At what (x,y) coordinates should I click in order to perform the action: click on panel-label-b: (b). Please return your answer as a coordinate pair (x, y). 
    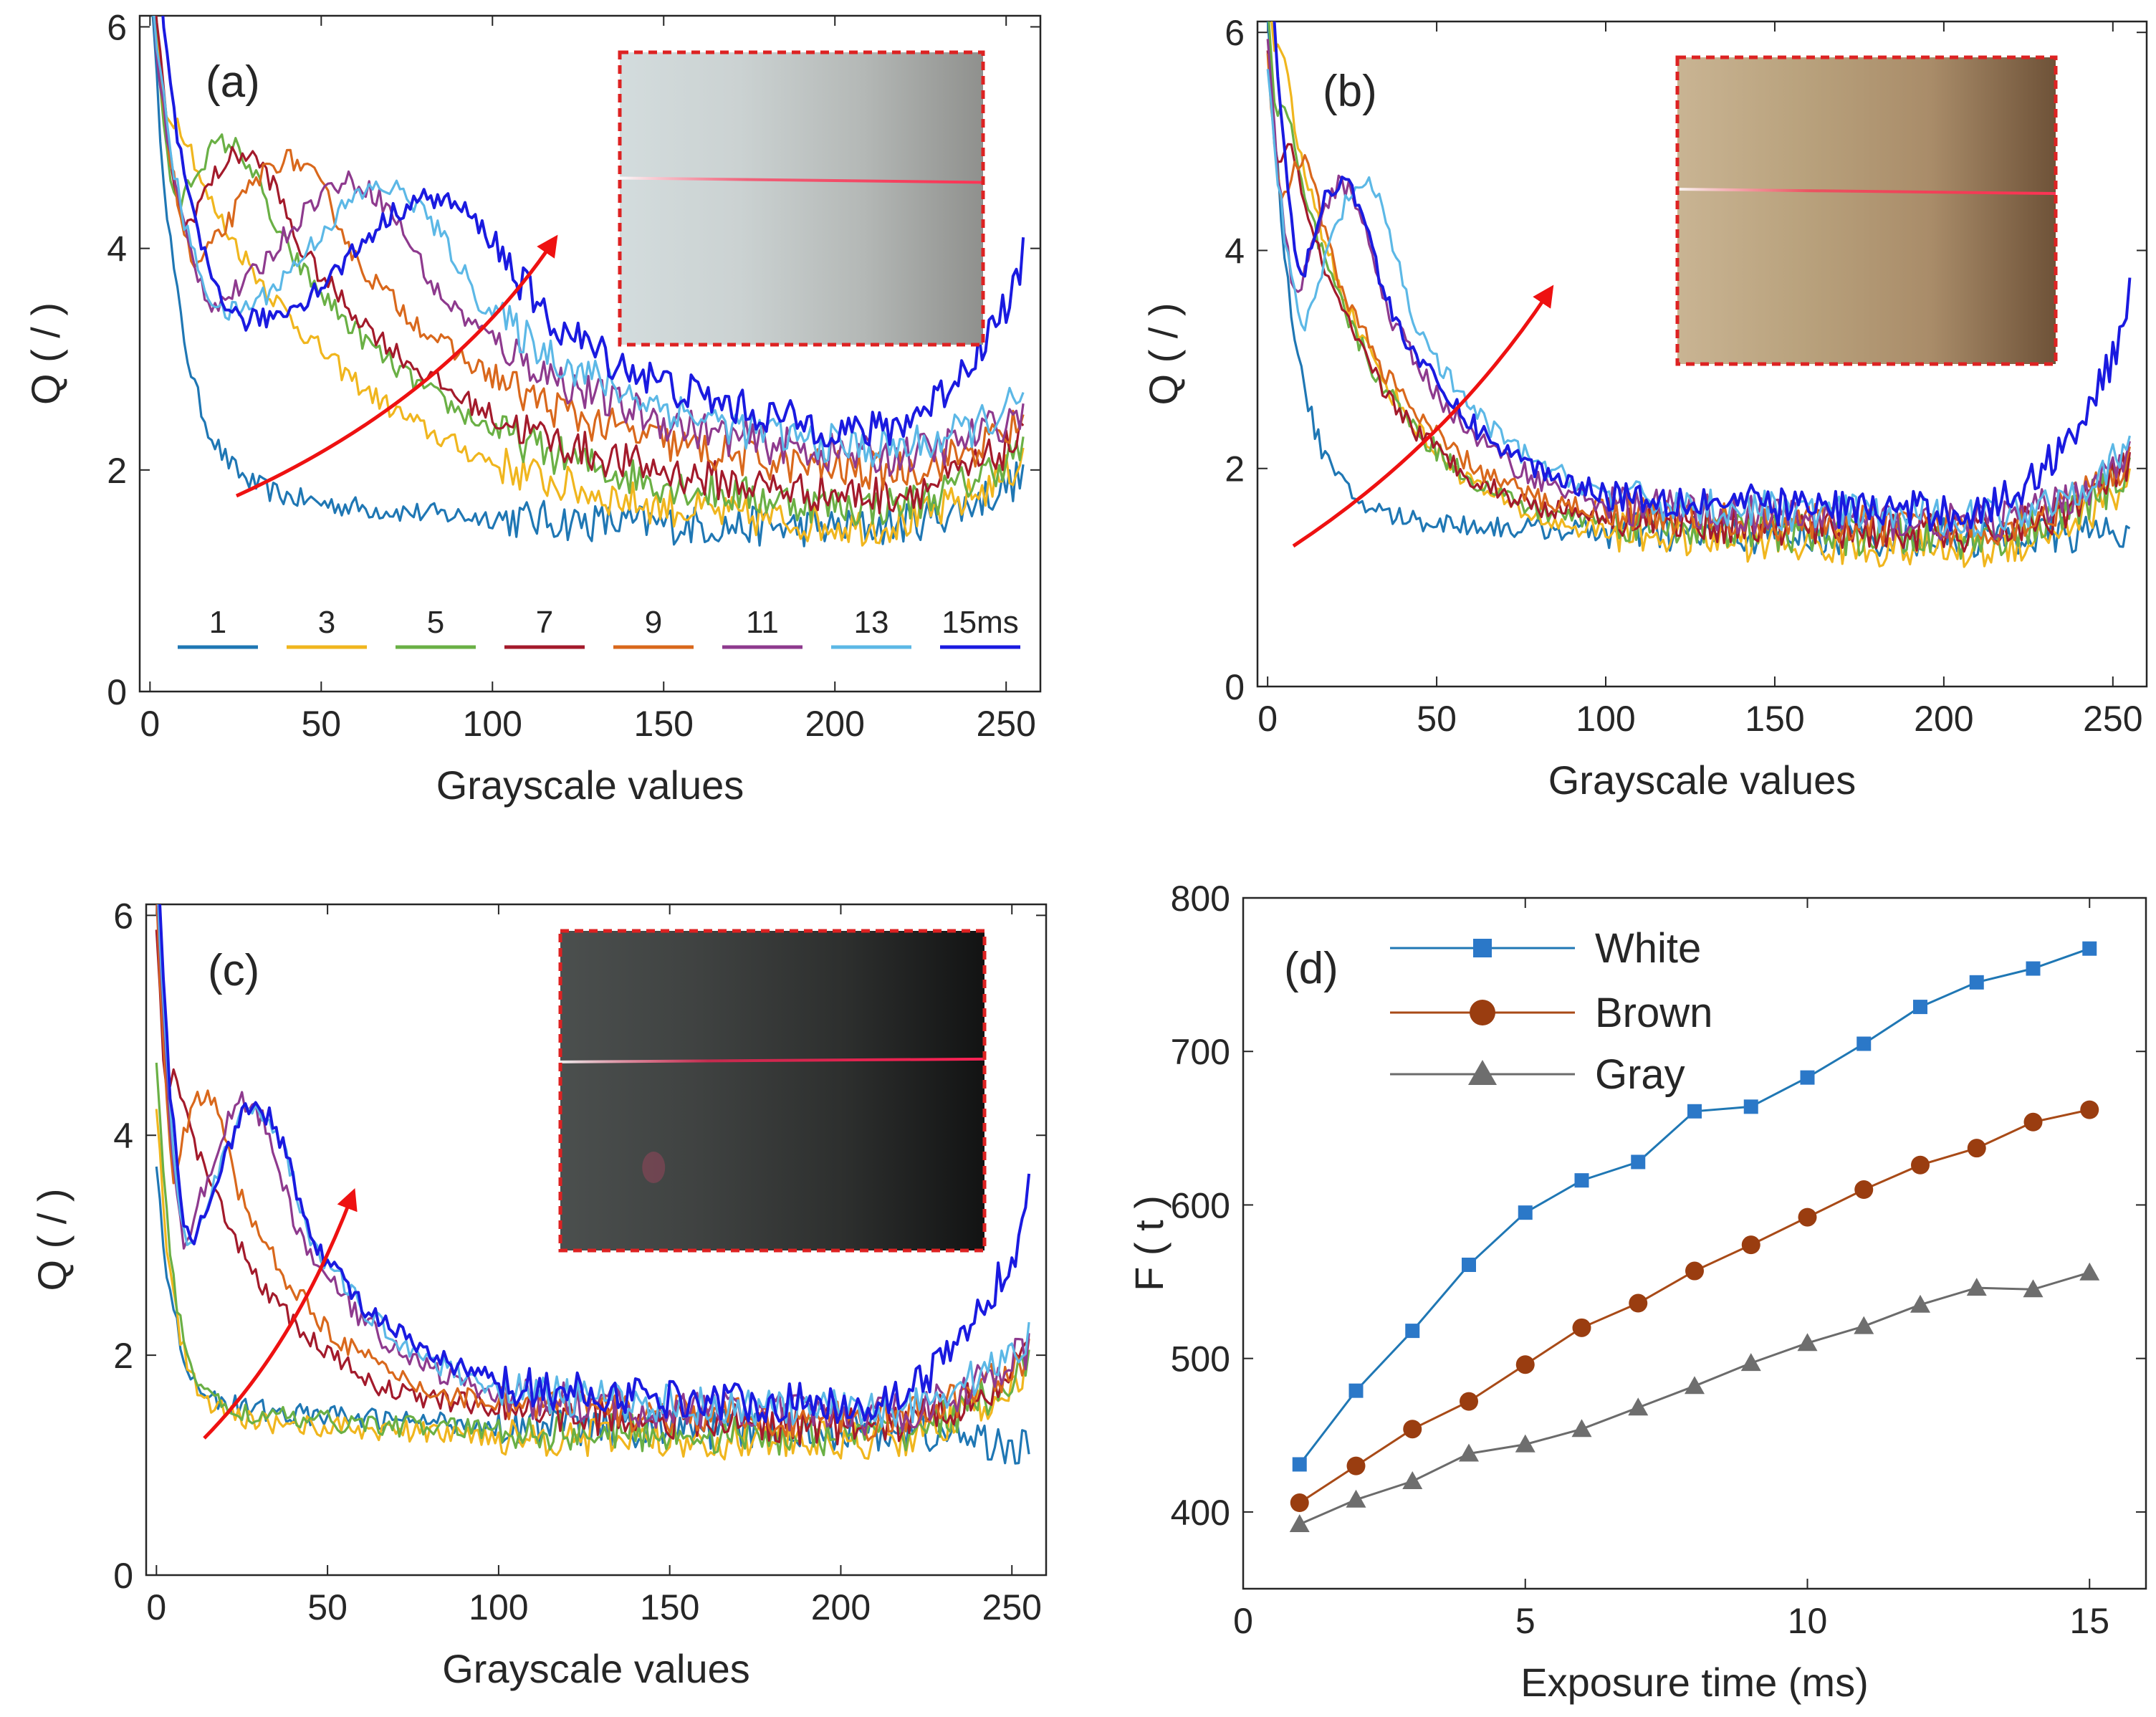
    Looking at the image, I should click on (1350, 92).